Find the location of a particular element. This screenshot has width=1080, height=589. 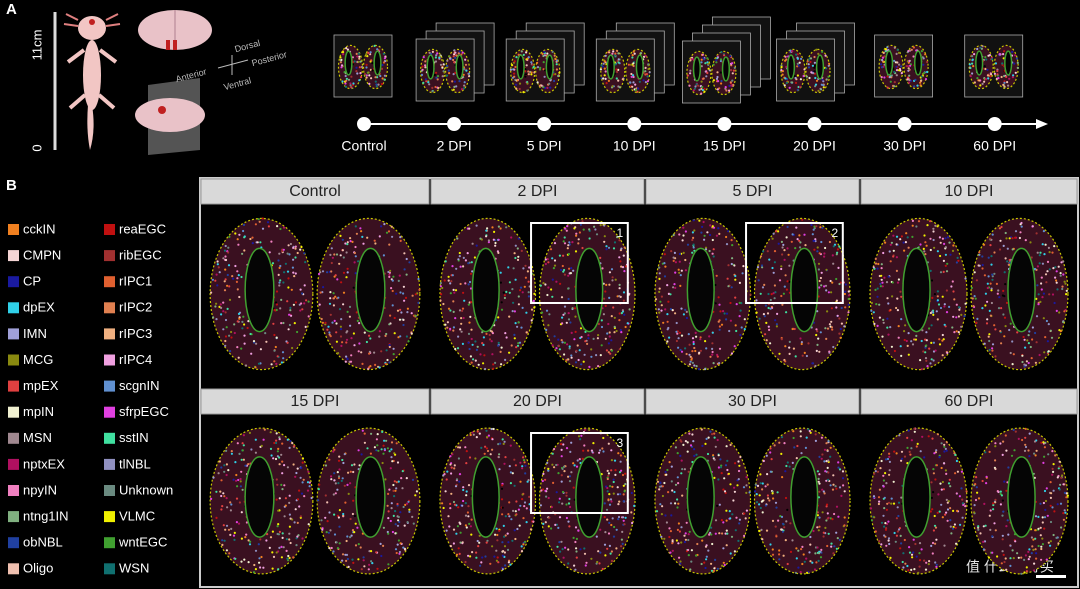

ventricle is located at coordinates (377, 63).